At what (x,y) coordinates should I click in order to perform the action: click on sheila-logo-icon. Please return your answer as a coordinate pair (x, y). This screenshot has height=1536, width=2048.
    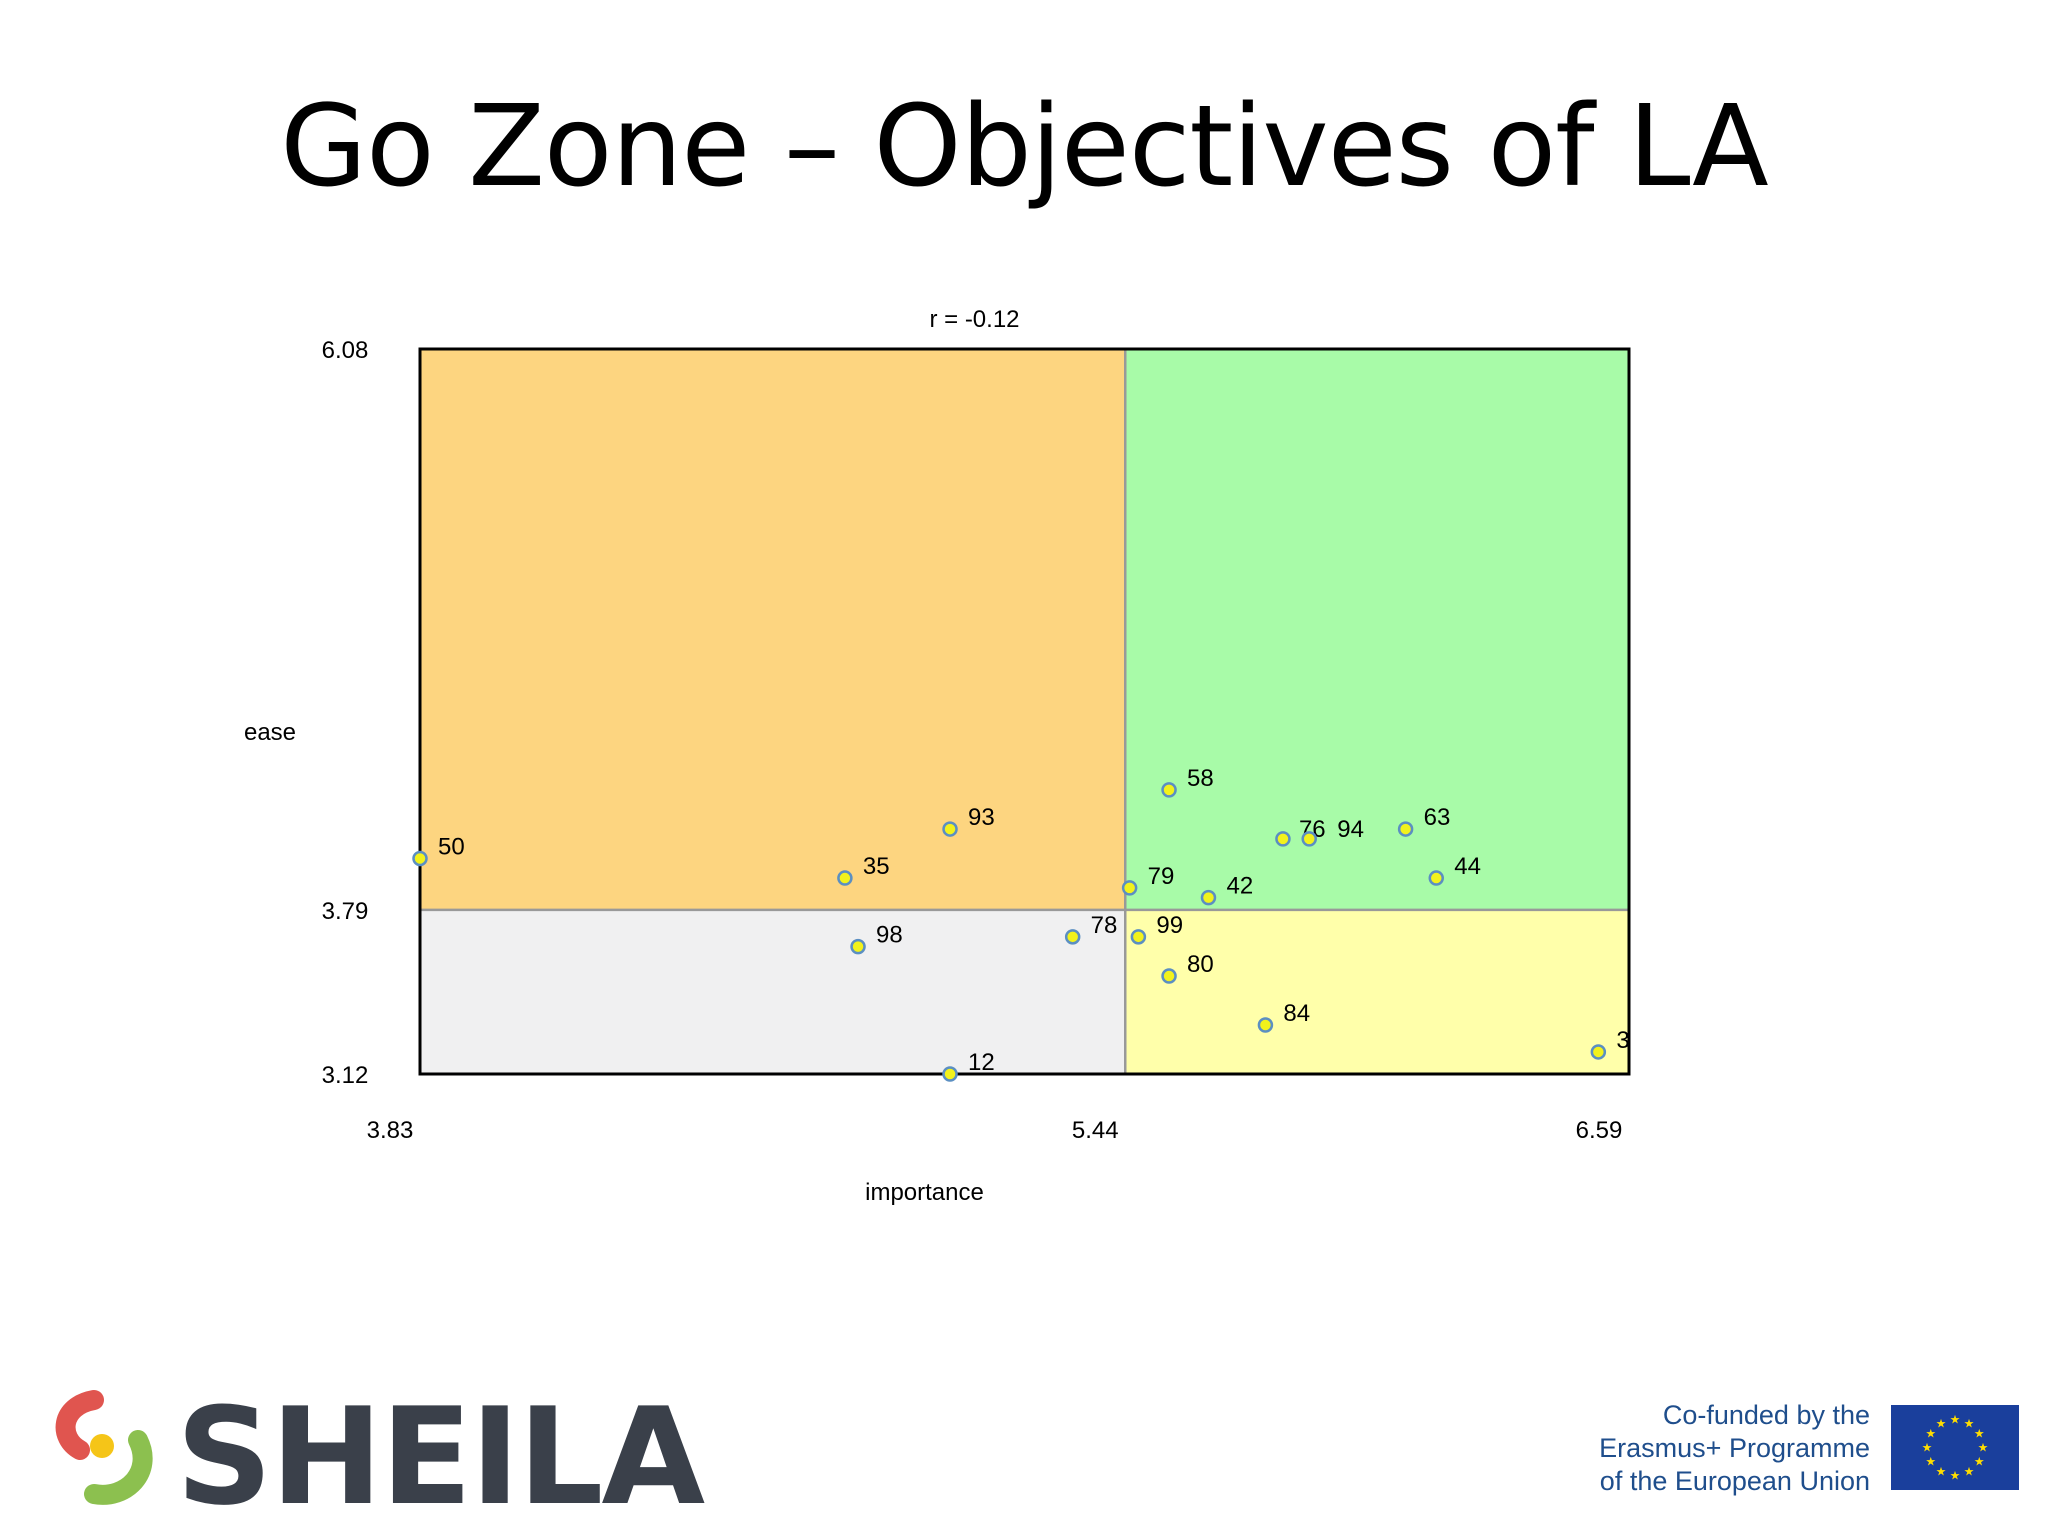
    Looking at the image, I should click on (104, 1447).